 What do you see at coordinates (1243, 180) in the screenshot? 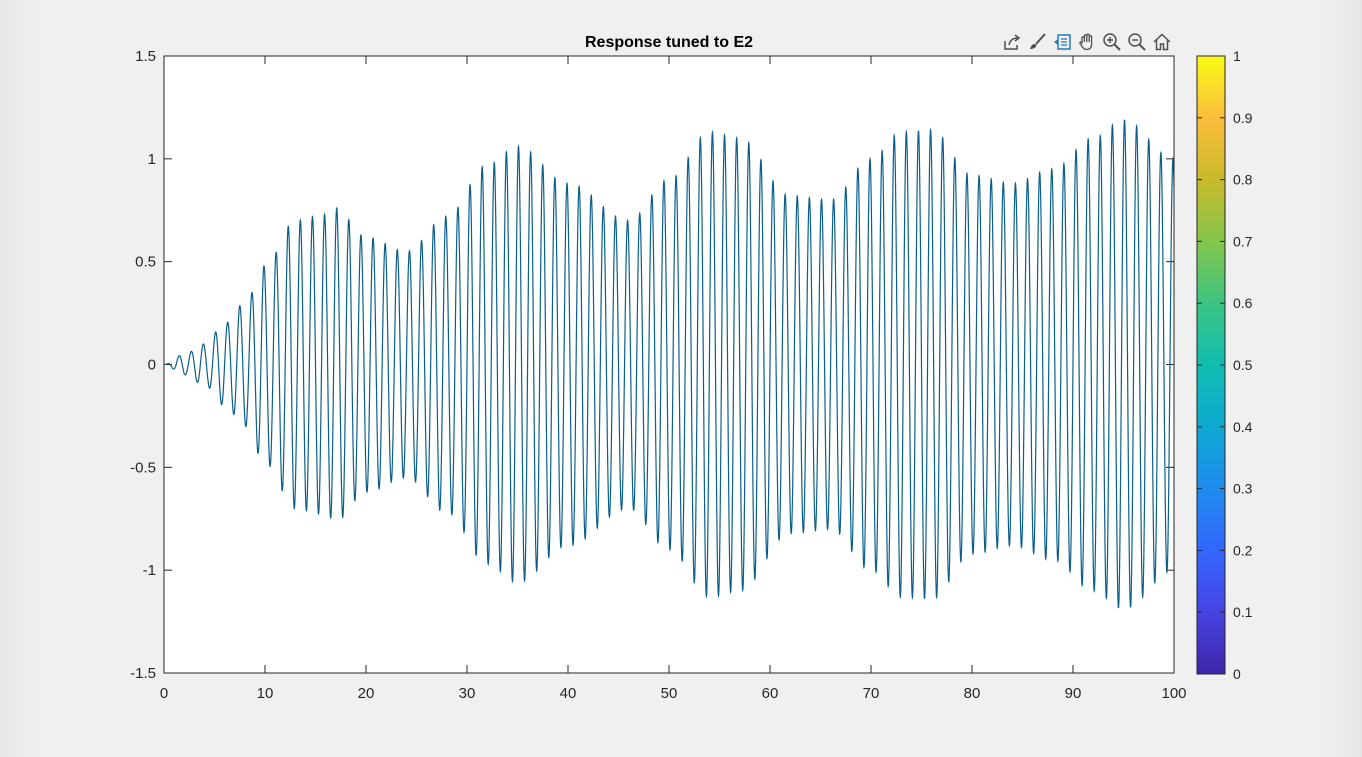
I see `colorbar-label: 0.8` at bounding box center [1243, 180].